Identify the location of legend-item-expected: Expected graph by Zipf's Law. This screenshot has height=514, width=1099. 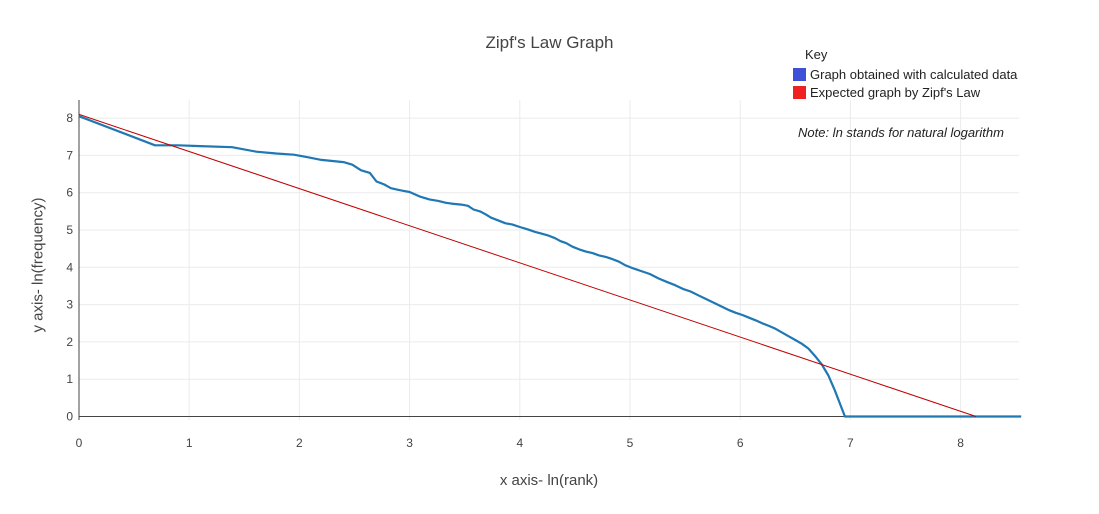
(905, 92).